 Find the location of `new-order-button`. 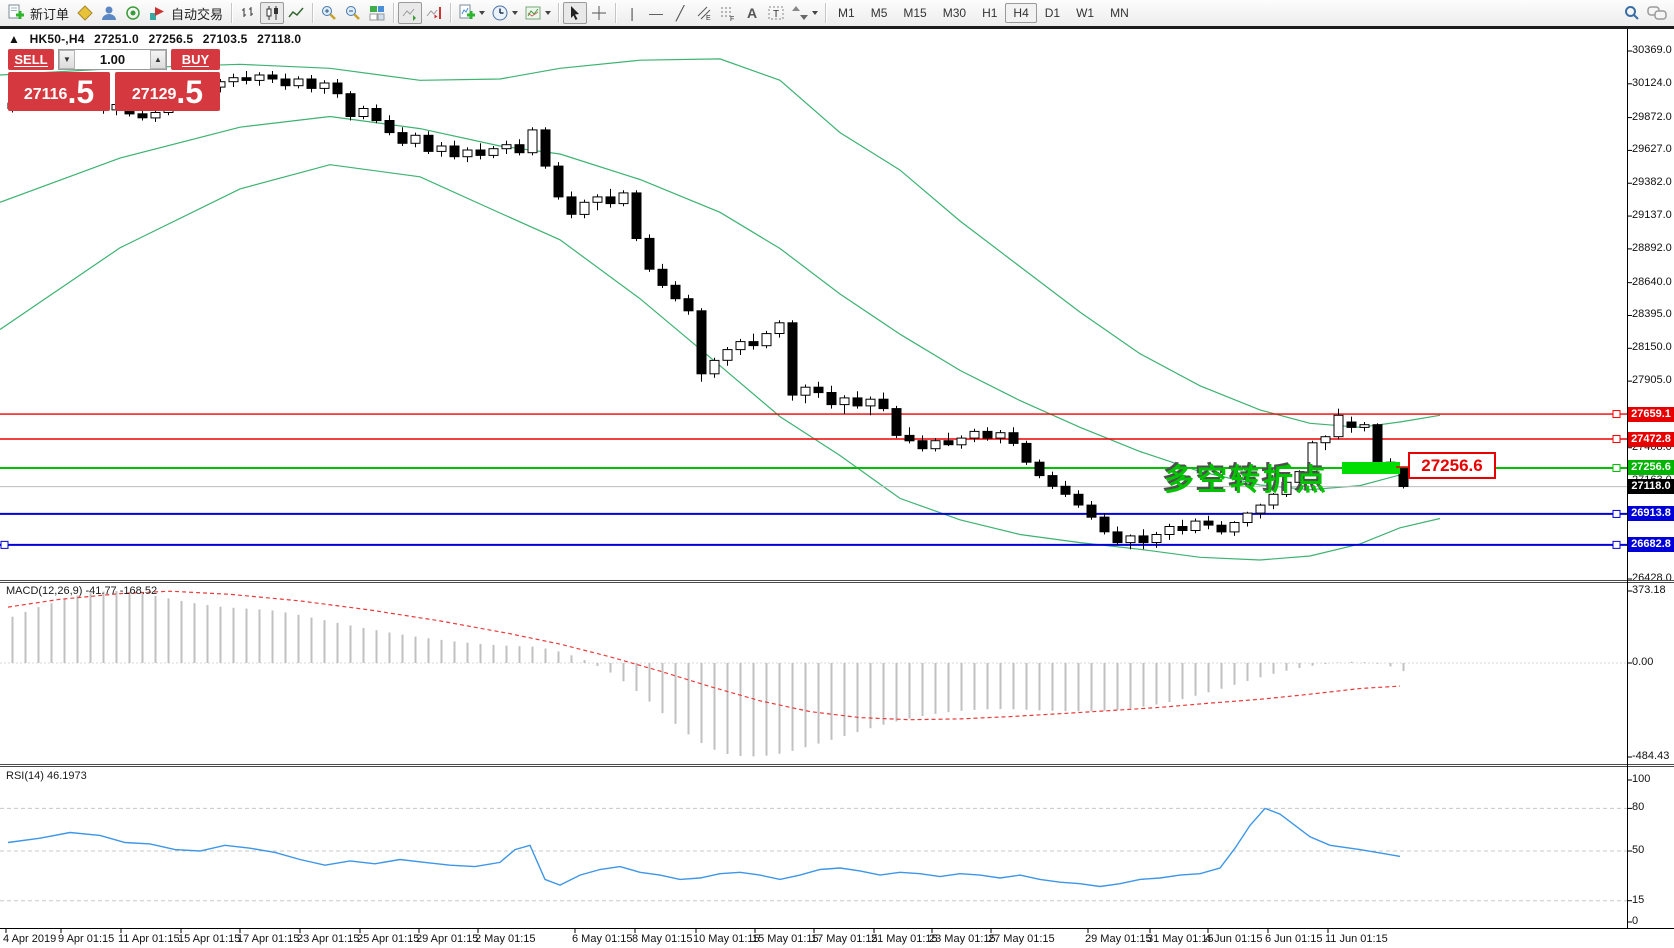

new-order-button is located at coordinates (16, 13).